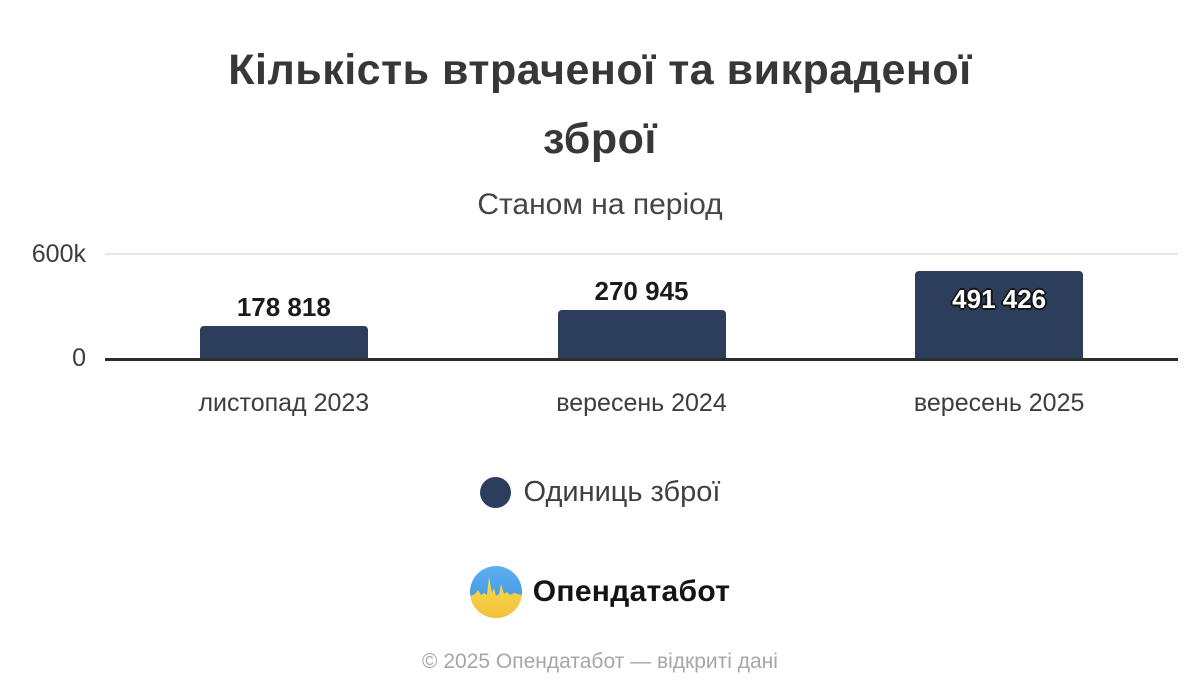  I want to click on gridline-600k, so click(641, 254).